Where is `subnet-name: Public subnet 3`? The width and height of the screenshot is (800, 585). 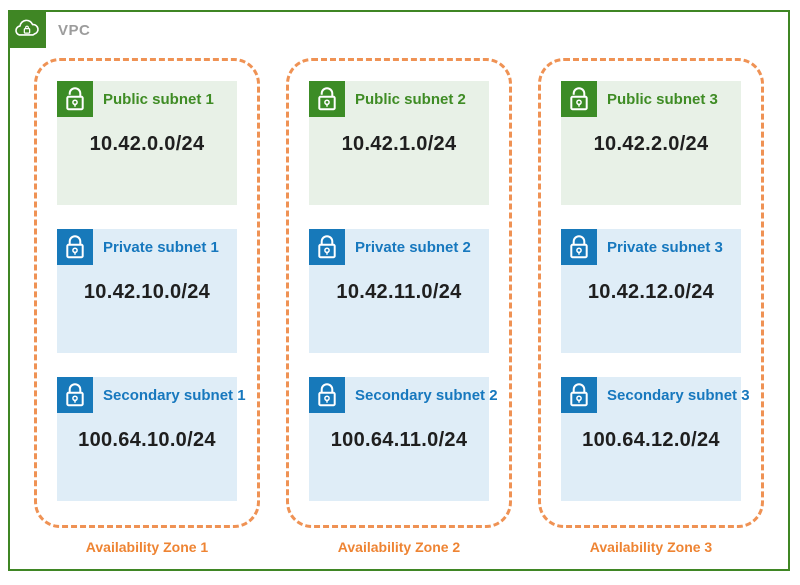 subnet-name: Public subnet 3 is located at coordinates (662, 99).